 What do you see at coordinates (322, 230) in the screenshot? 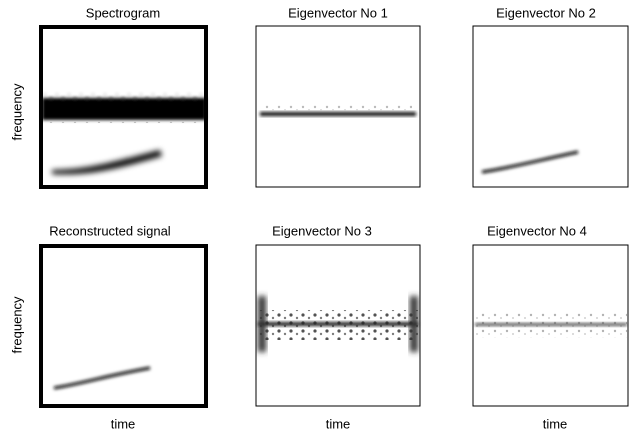
I see `panel-title: Eigenvector No 3` at bounding box center [322, 230].